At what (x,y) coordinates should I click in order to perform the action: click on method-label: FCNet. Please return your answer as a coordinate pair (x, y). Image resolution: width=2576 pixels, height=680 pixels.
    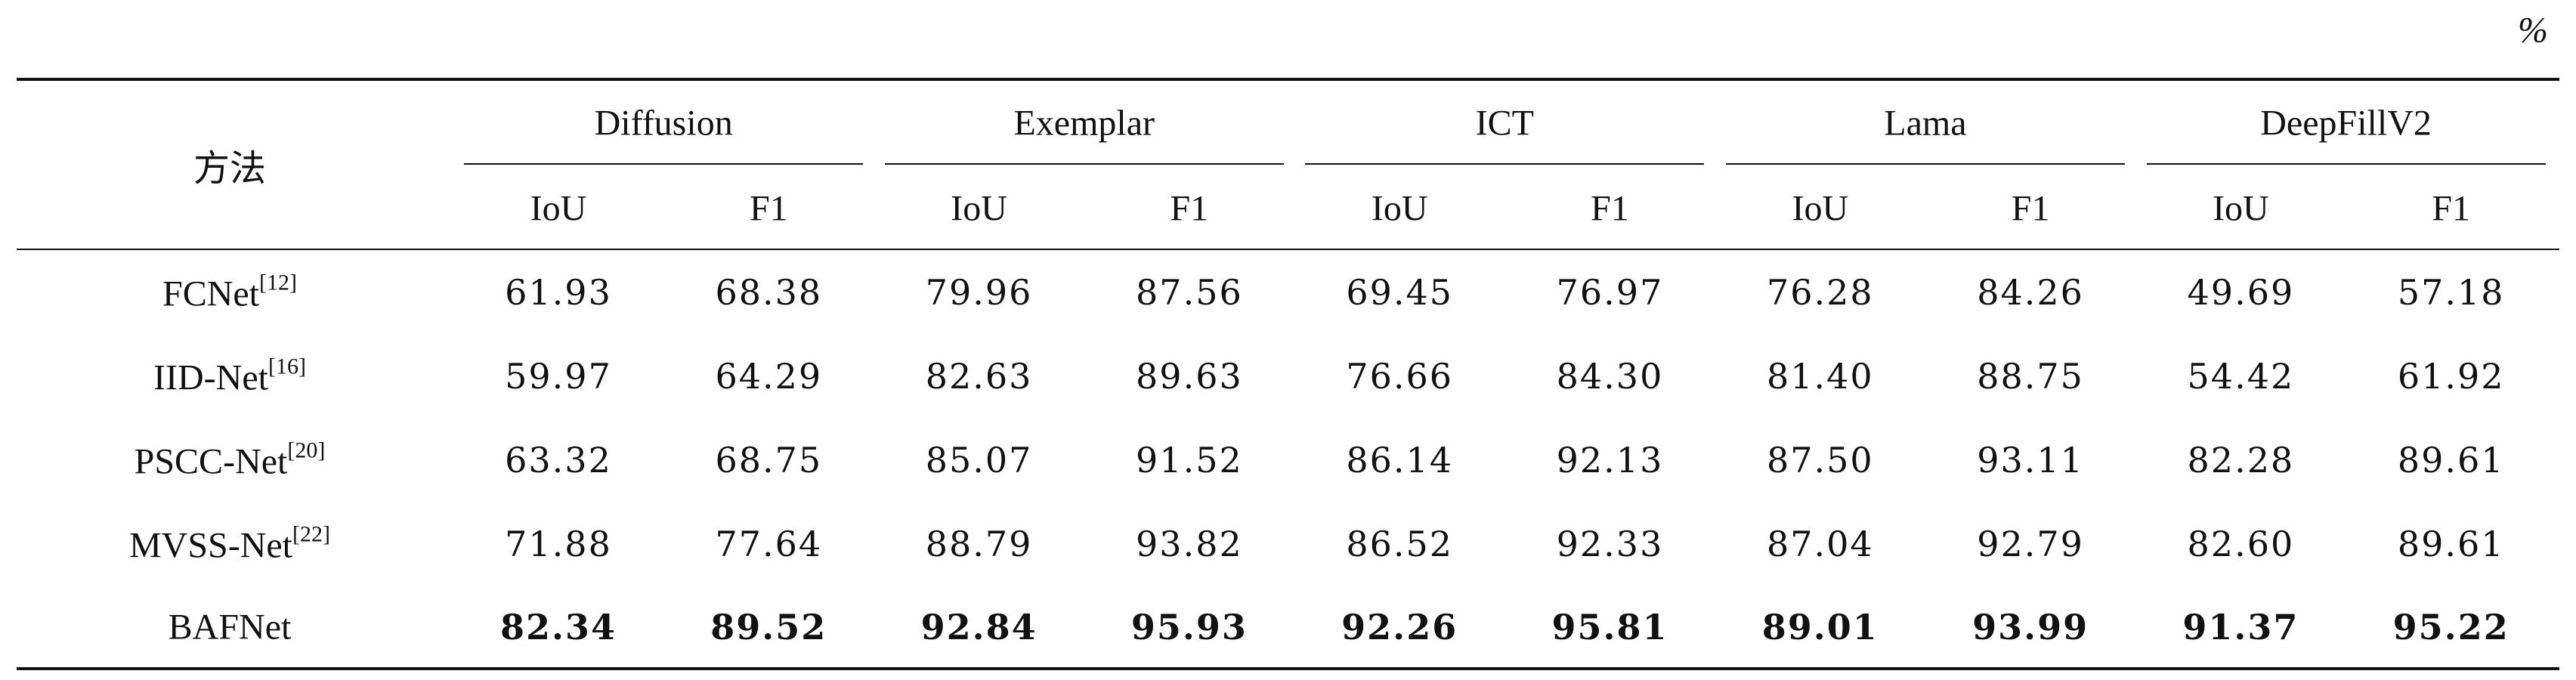
    Looking at the image, I should click on (211, 294).